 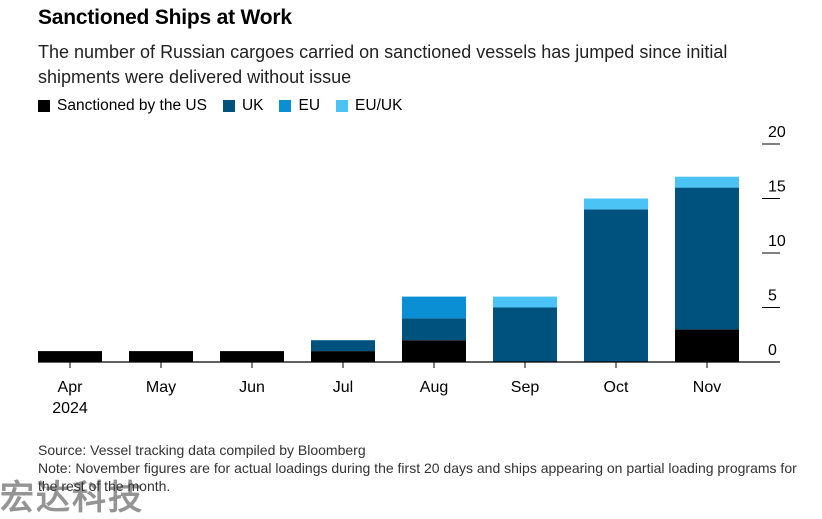 What do you see at coordinates (70, 408) in the screenshot?
I see `x-tick-sublabel: 2024` at bounding box center [70, 408].